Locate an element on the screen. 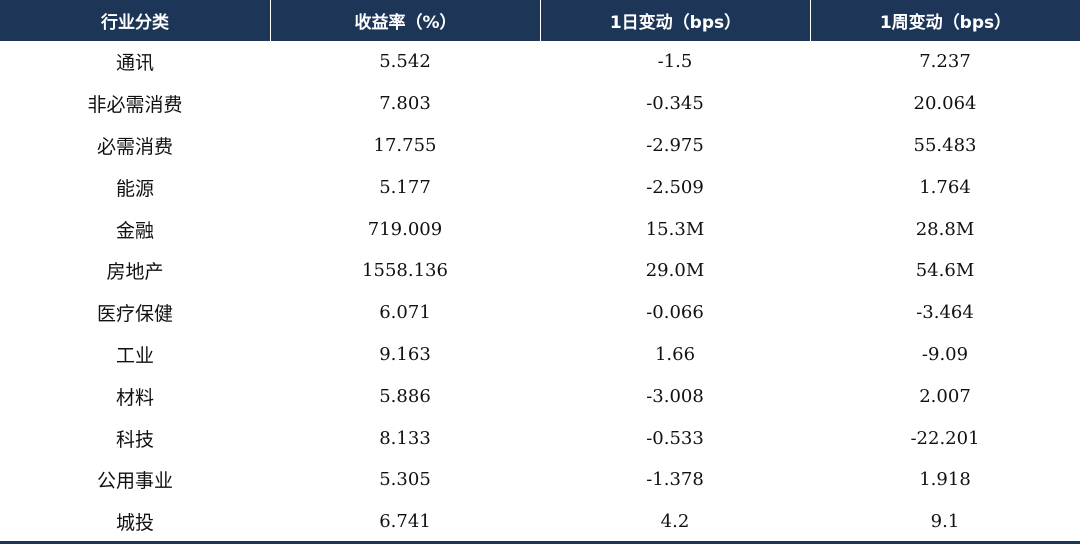 The image size is (1080, 544). table-header: 行业分类 收益率（%） 1日变动（bps） 1周变动（bps） is located at coordinates (540, 20).